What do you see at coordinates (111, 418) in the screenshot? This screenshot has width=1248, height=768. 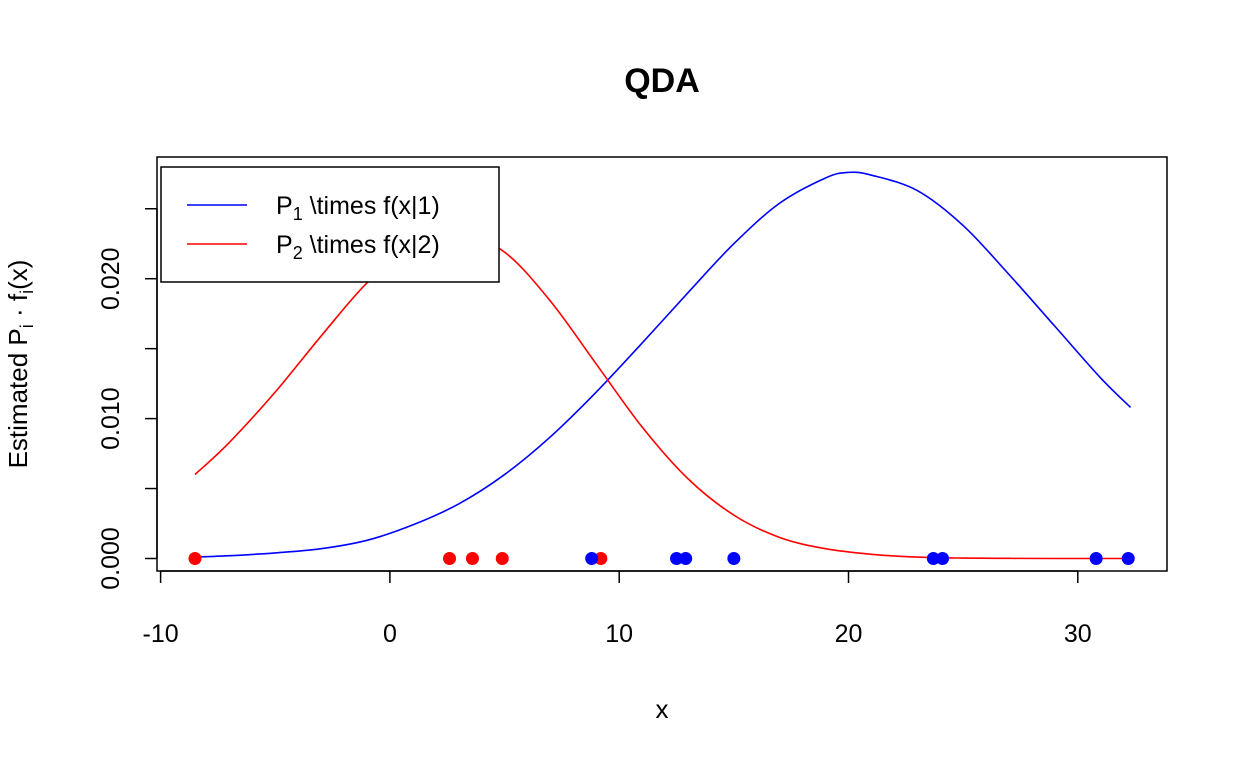 I see `y-tick-label: 0.010` at bounding box center [111, 418].